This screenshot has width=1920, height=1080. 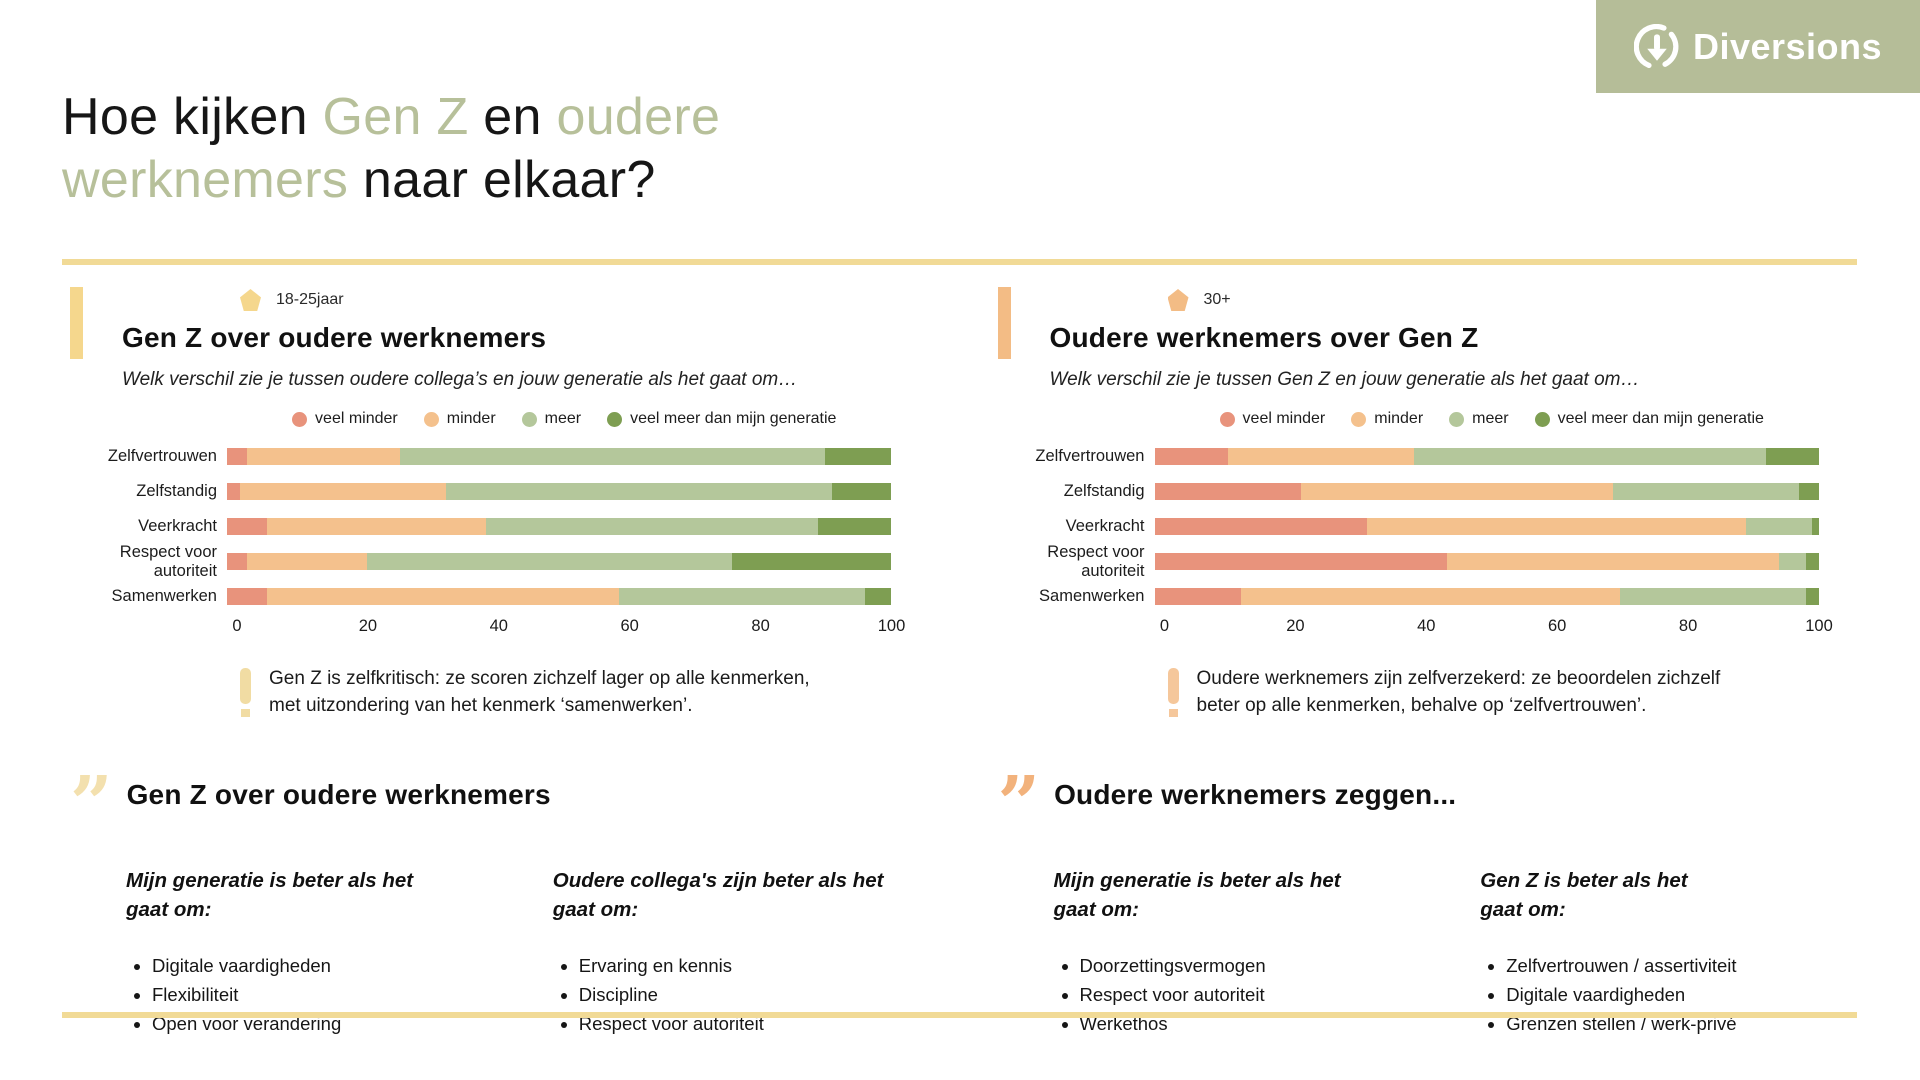 I want to click on age-tag: 30+, so click(x=1512, y=300).